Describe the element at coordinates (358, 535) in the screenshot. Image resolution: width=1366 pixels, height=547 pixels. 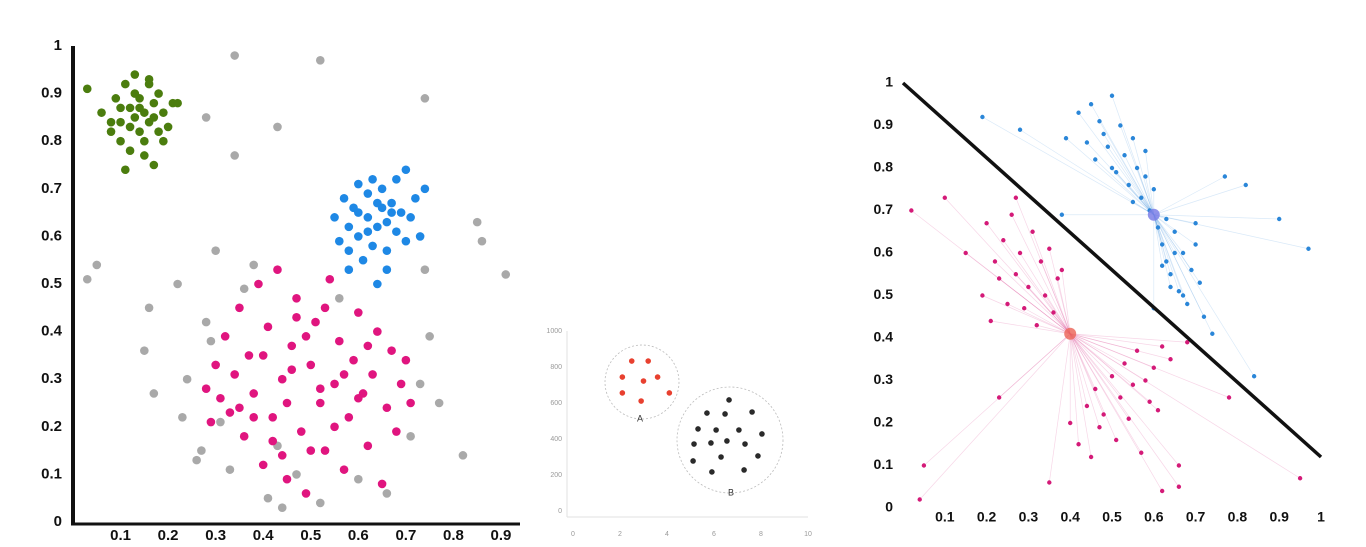
I see `x-tick-label: 0.6` at that location.